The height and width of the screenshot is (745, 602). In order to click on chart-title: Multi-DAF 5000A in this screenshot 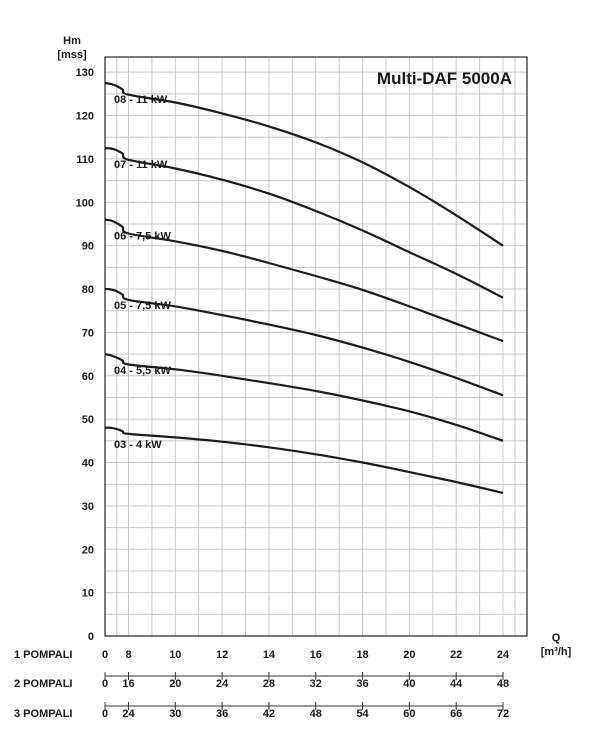, I will do `click(444, 78)`.